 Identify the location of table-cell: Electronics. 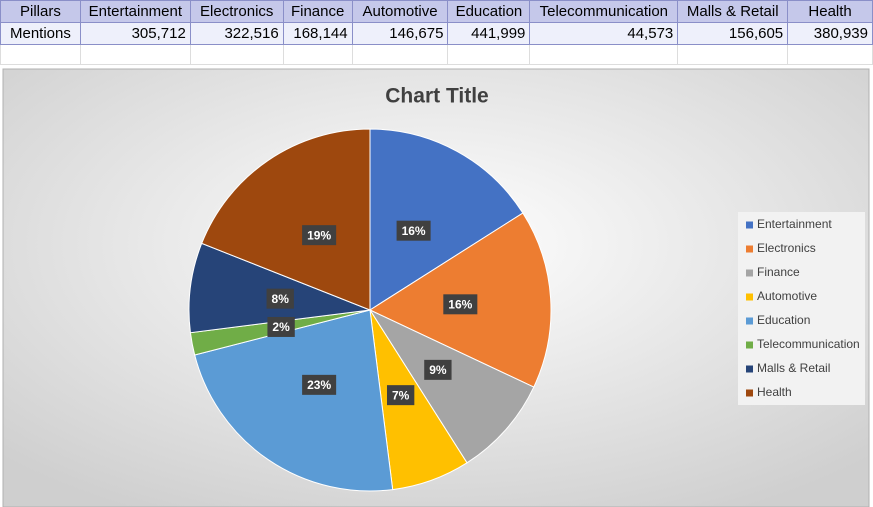
(236, 11).